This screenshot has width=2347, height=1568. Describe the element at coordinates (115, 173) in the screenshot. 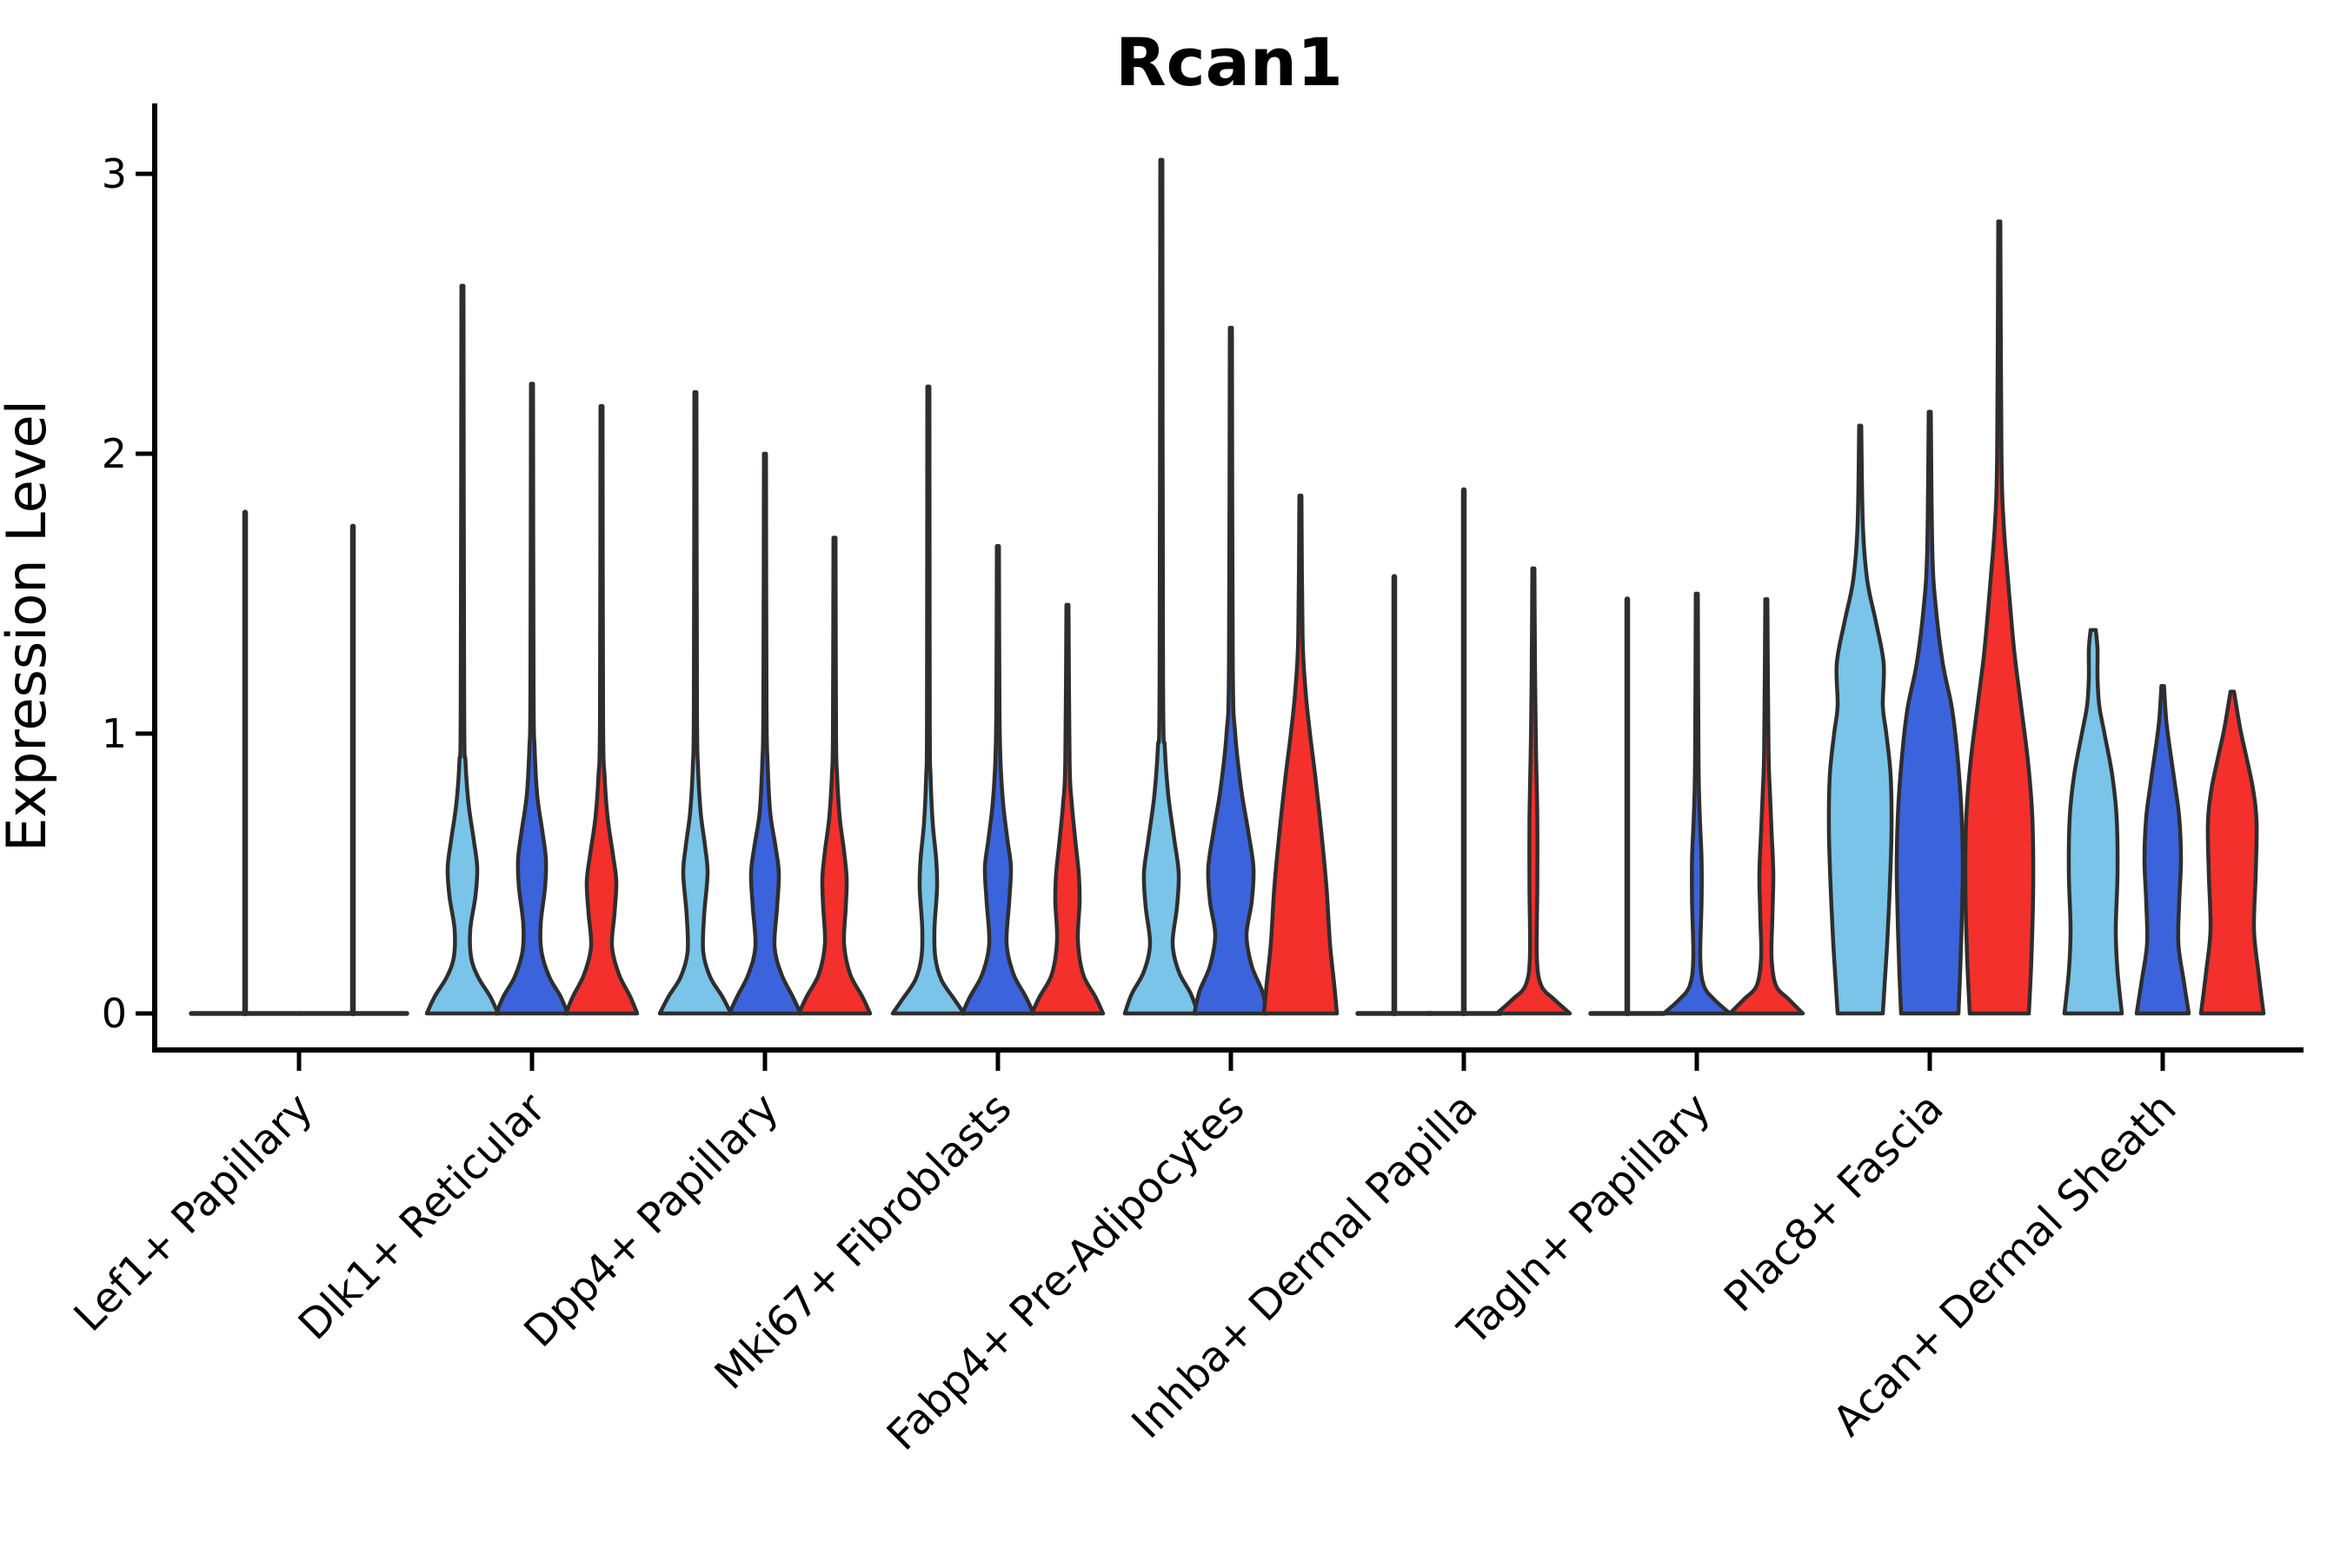

I see `y-tick-label: 3` at that location.